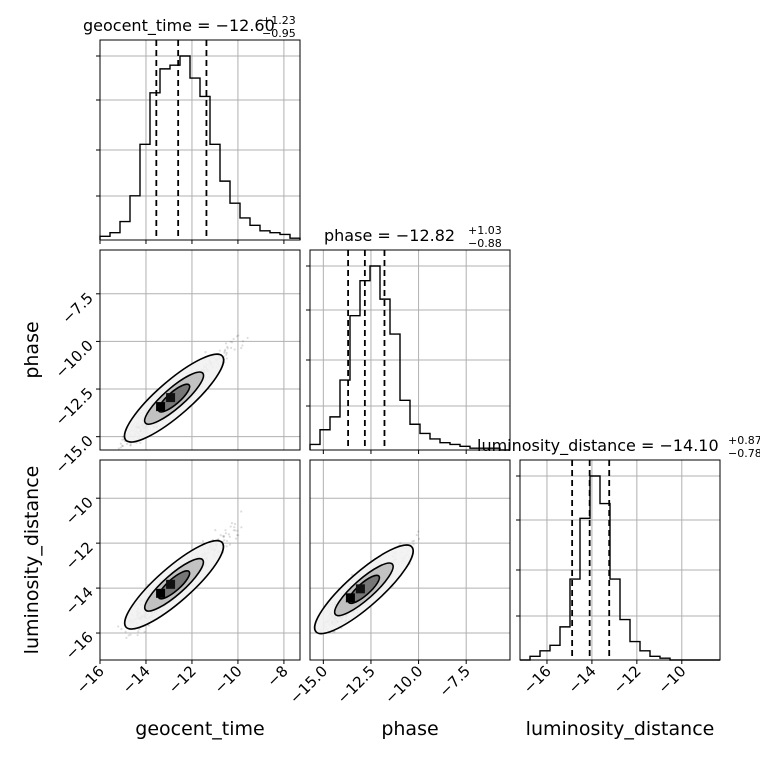  I want to click on y-tick-label: −10.0, so click(74, 359).